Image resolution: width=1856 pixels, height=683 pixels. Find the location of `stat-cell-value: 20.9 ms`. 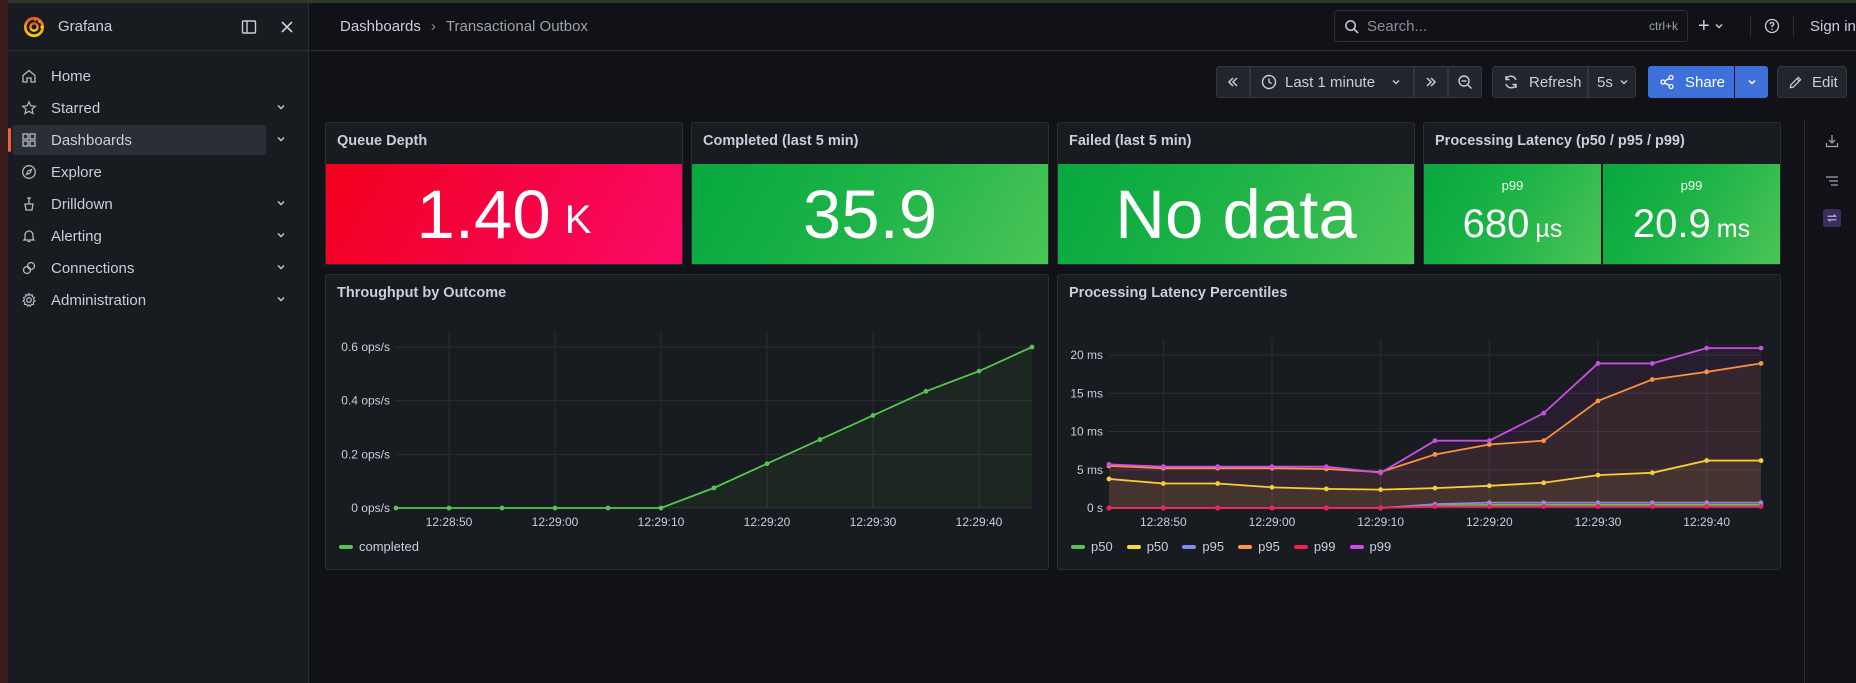

stat-cell-value: 20.9 ms is located at coordinates (1691, 224).